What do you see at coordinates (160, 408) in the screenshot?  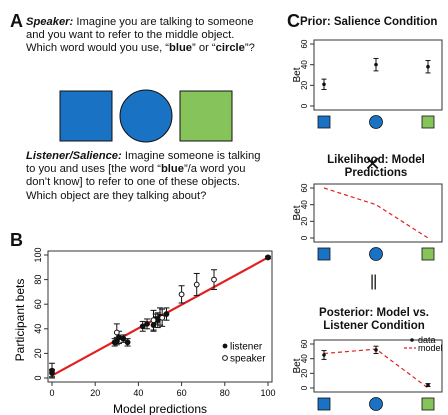 I see `x-axis-label: Model predictions` at bounding box center [160, 408].